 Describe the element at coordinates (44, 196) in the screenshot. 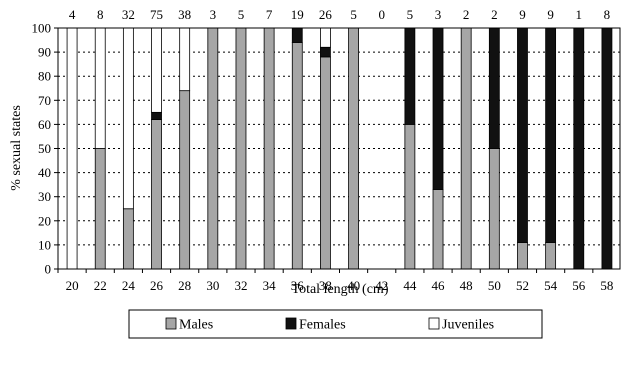

I see `y-tick-label: 30` at that location.